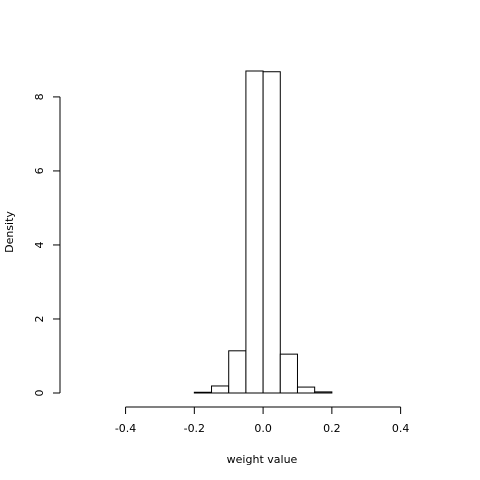 The height and width of the screenshot is (480, 480). What do you see at coordinates (39, 318) in the screenshot?
I see `y-tick-label: 2` at bounding box center [39, 318].